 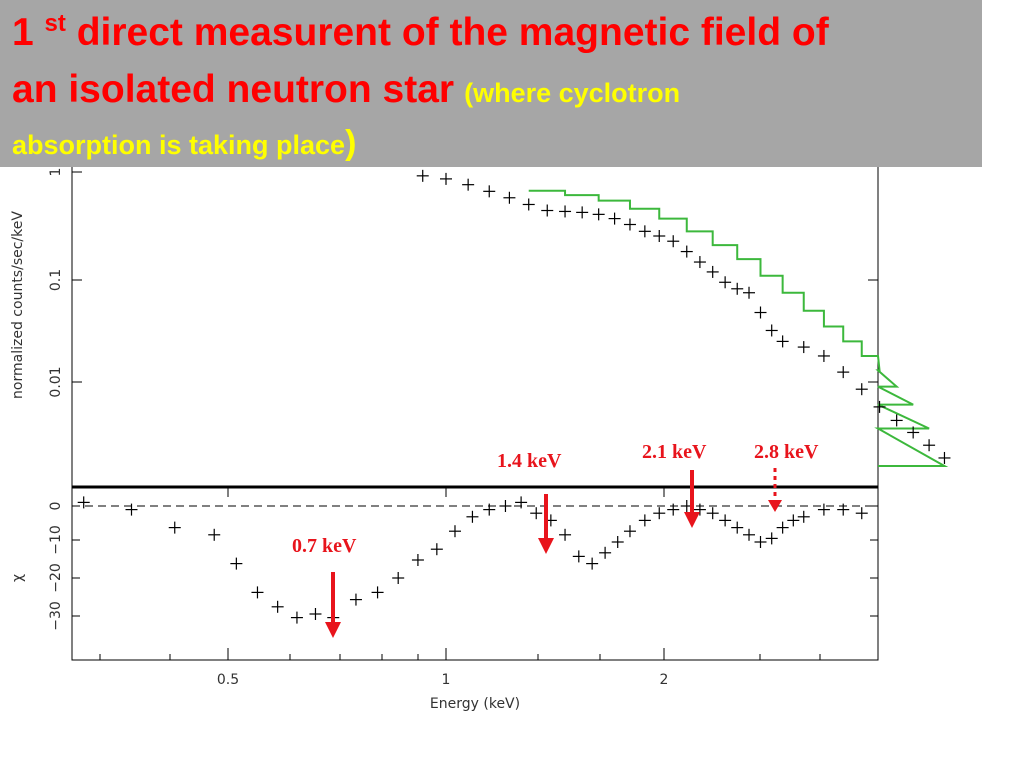 I want to click on title-subtext-3: absorption is taking place, so click(x=179, y=145).